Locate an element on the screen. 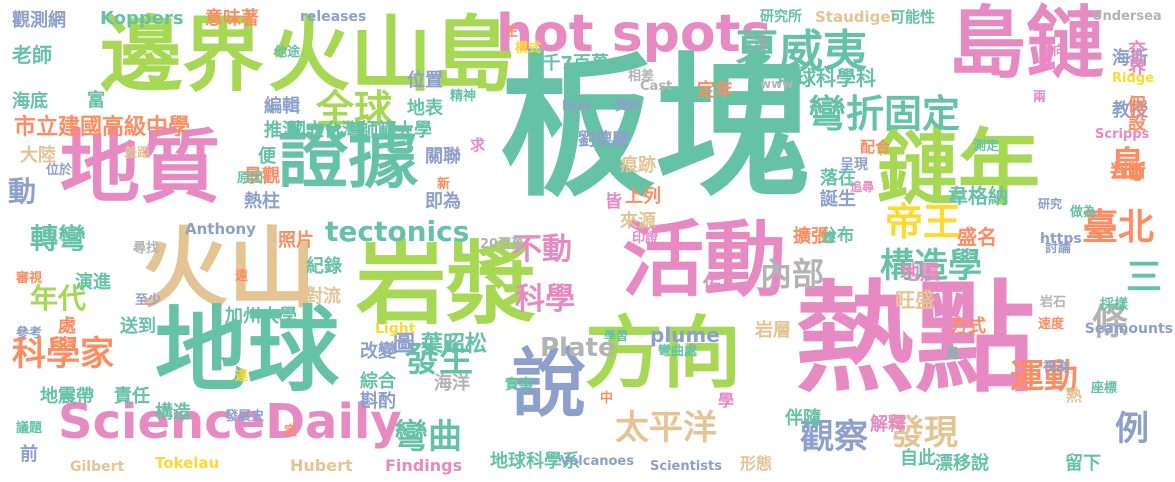 This screenshot has height=482, width=1175. cloud-word: Gilbert is located at coordinates (97, 467).